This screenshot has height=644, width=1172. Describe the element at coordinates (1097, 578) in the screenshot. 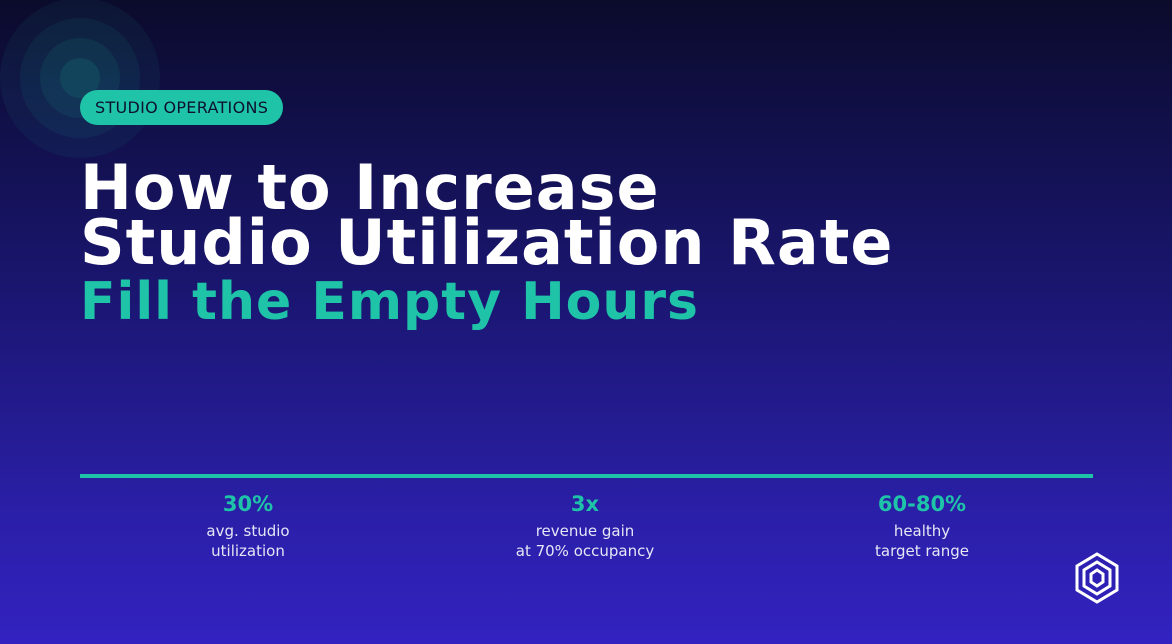

I see `logo` at that location.